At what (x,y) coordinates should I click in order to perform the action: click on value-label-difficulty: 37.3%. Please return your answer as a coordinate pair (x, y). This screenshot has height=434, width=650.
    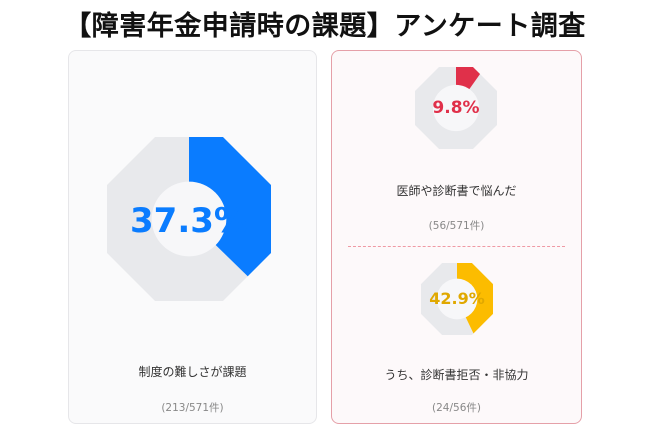
    Looking at the image, I should click on (189, 221).